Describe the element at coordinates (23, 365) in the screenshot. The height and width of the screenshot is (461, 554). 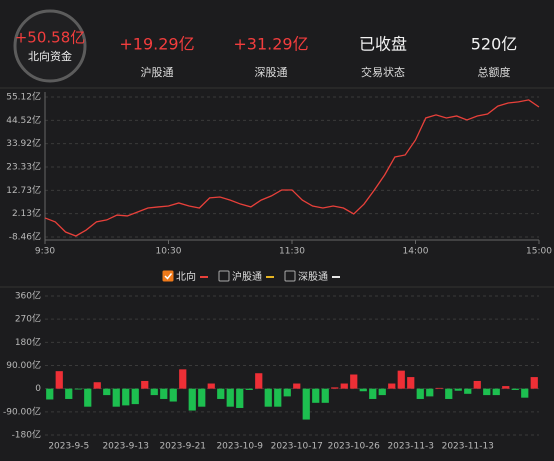
I see `y-tick-label: 90.00亿` at that location.